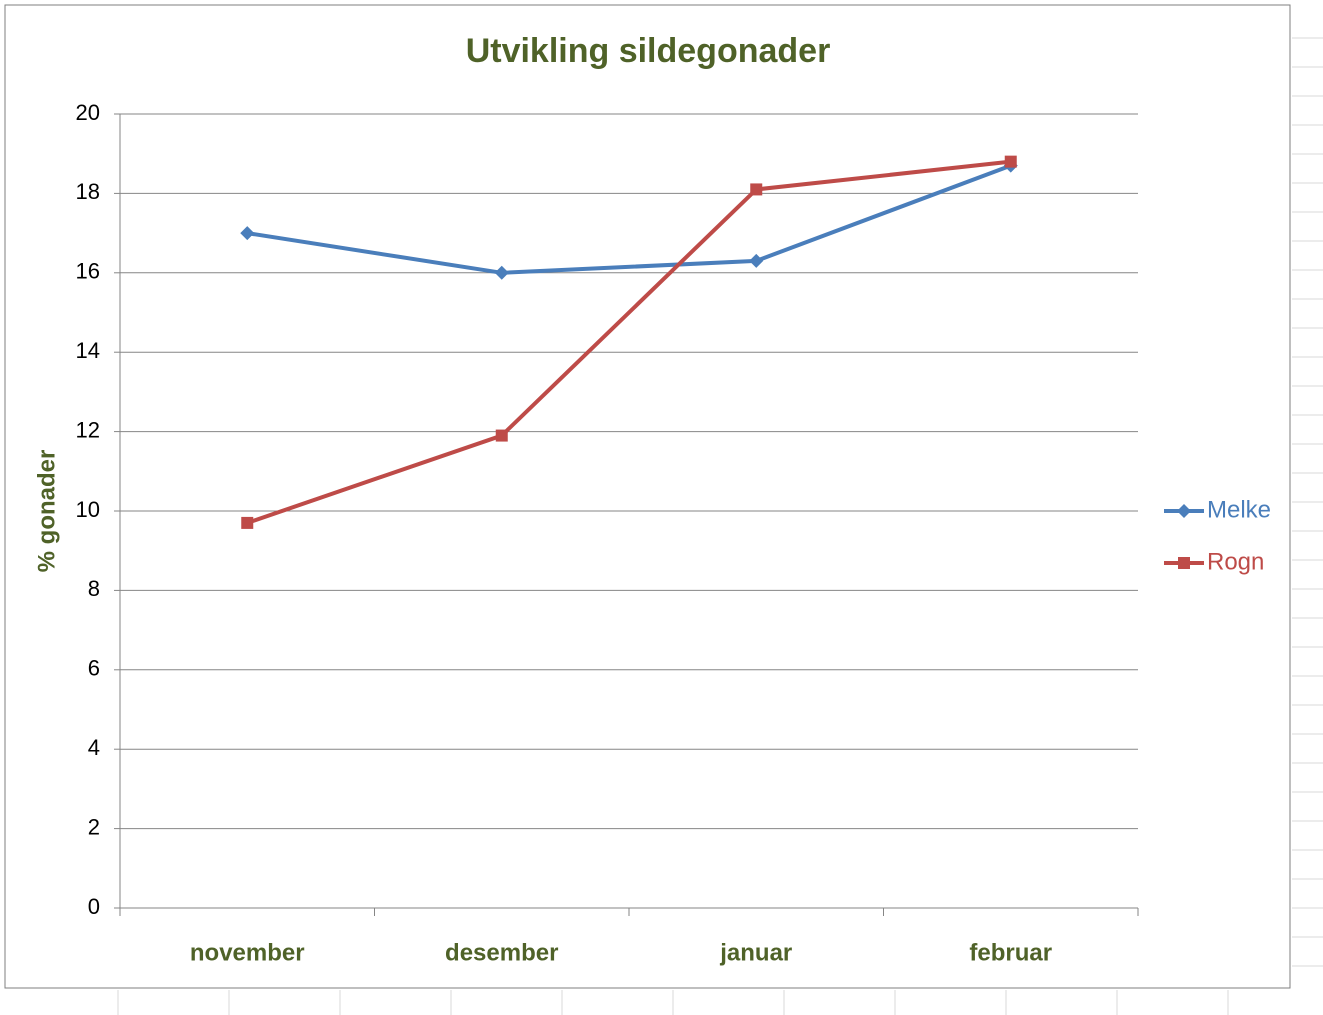  Describe the element at coordinates (88, 191) in the screenshot. I see `y-tick-label: 18` at that location.